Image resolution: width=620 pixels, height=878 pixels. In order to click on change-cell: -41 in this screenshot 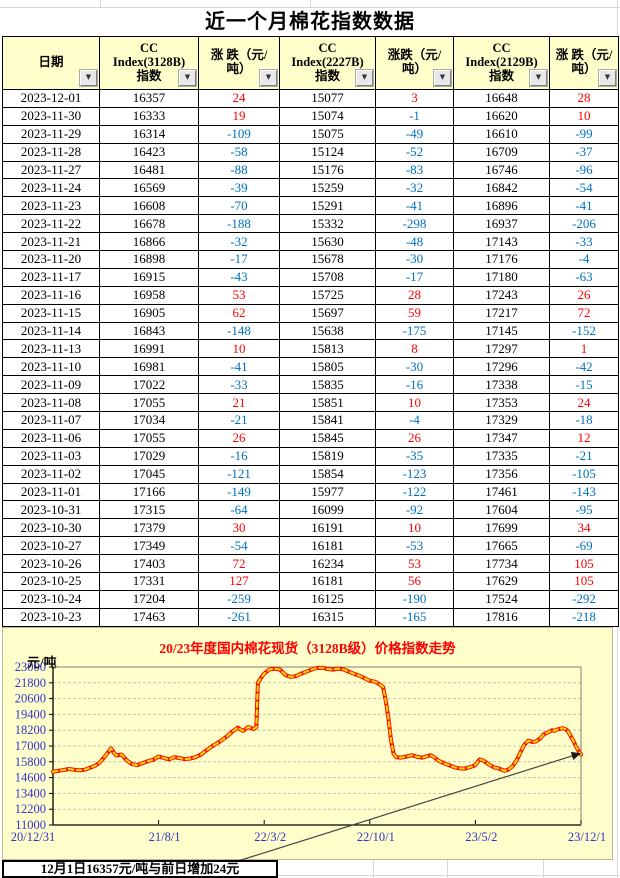, I will do `click(239, 367)`.